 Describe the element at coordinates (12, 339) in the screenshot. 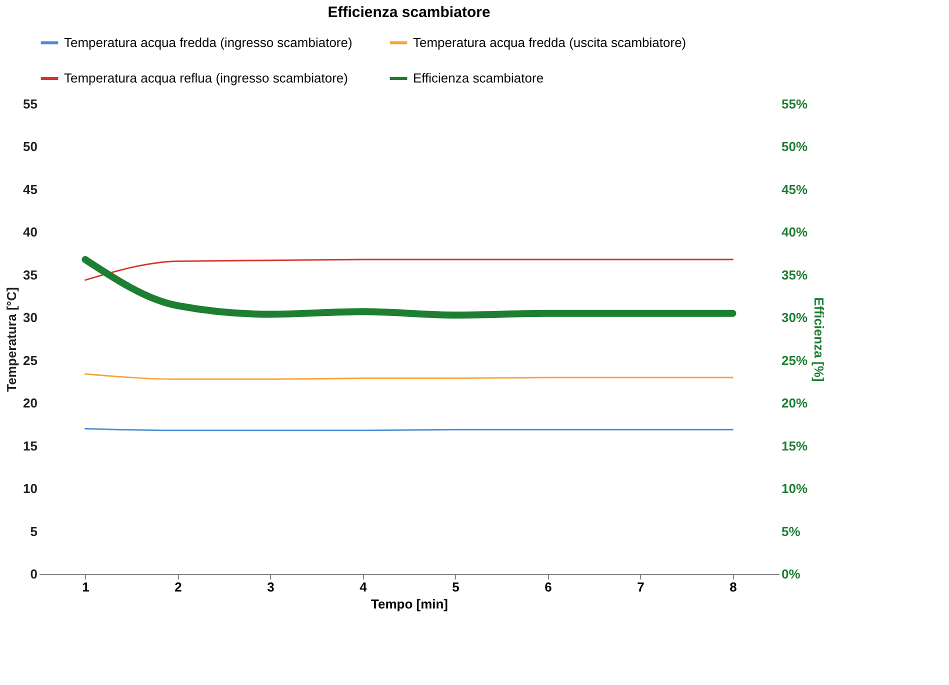

I see `y-axis-title: Temperatura [°C]` at that location.